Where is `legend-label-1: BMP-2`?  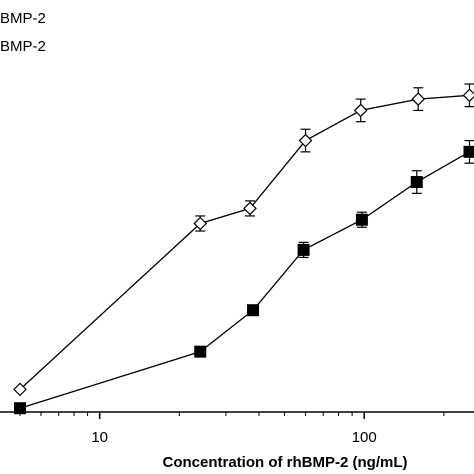
legend-label-1: BMP-2 is located at coordinates (23, 46).